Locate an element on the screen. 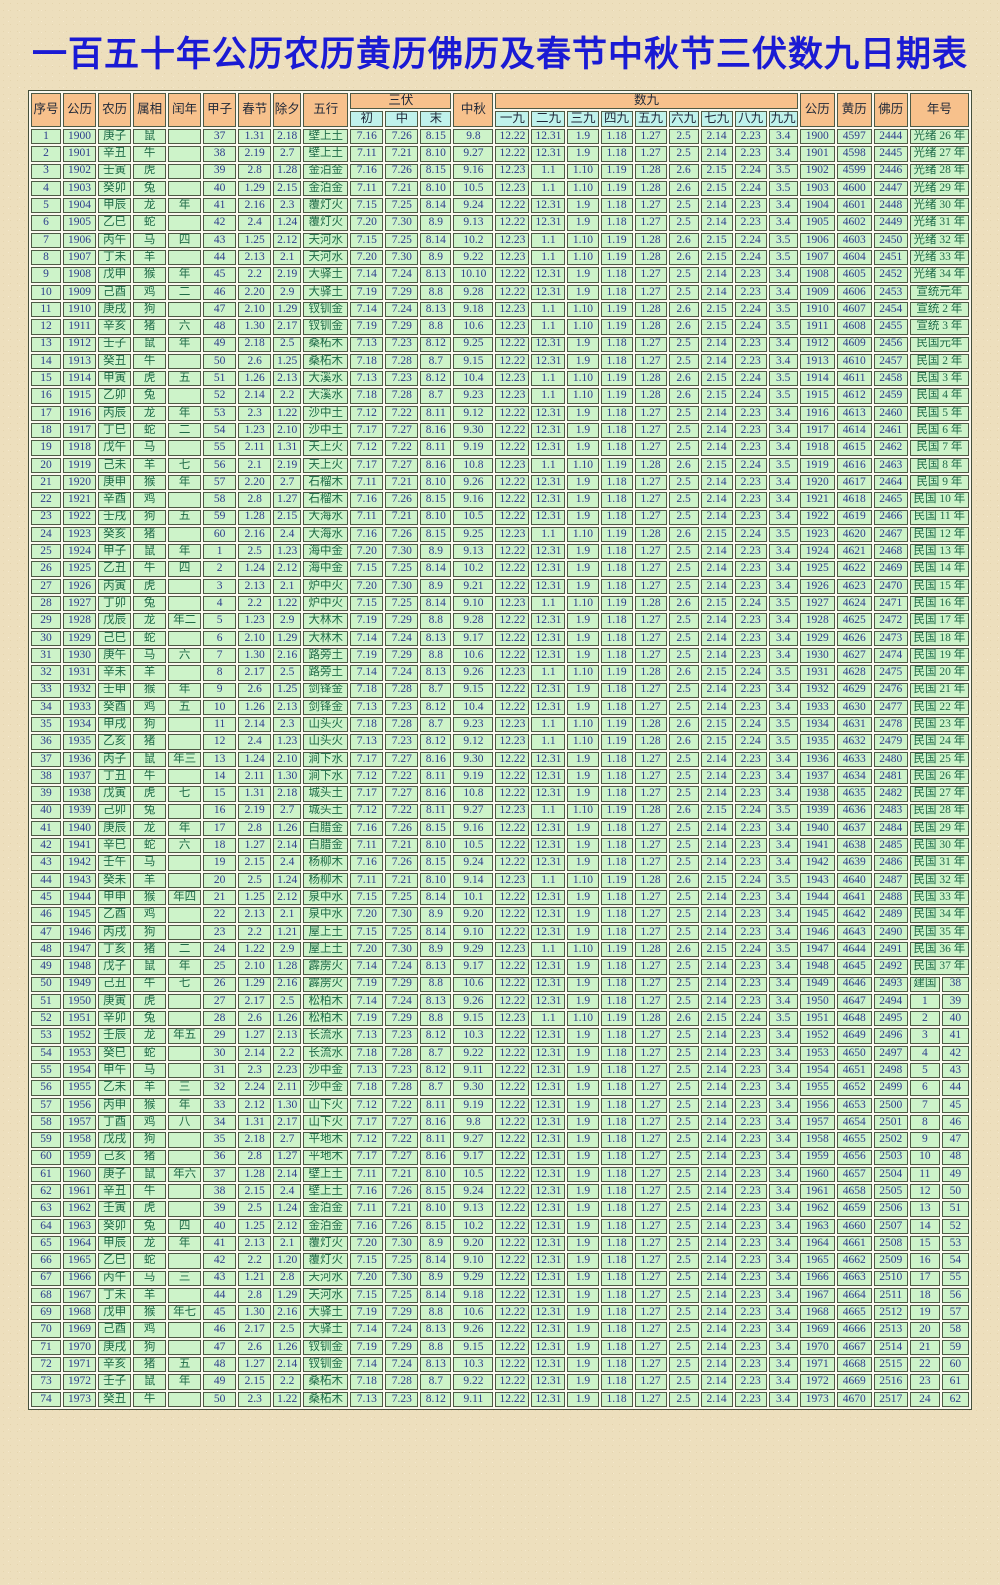  cell-five-elements: 剑锋金 is located at coordinates (326, 690).